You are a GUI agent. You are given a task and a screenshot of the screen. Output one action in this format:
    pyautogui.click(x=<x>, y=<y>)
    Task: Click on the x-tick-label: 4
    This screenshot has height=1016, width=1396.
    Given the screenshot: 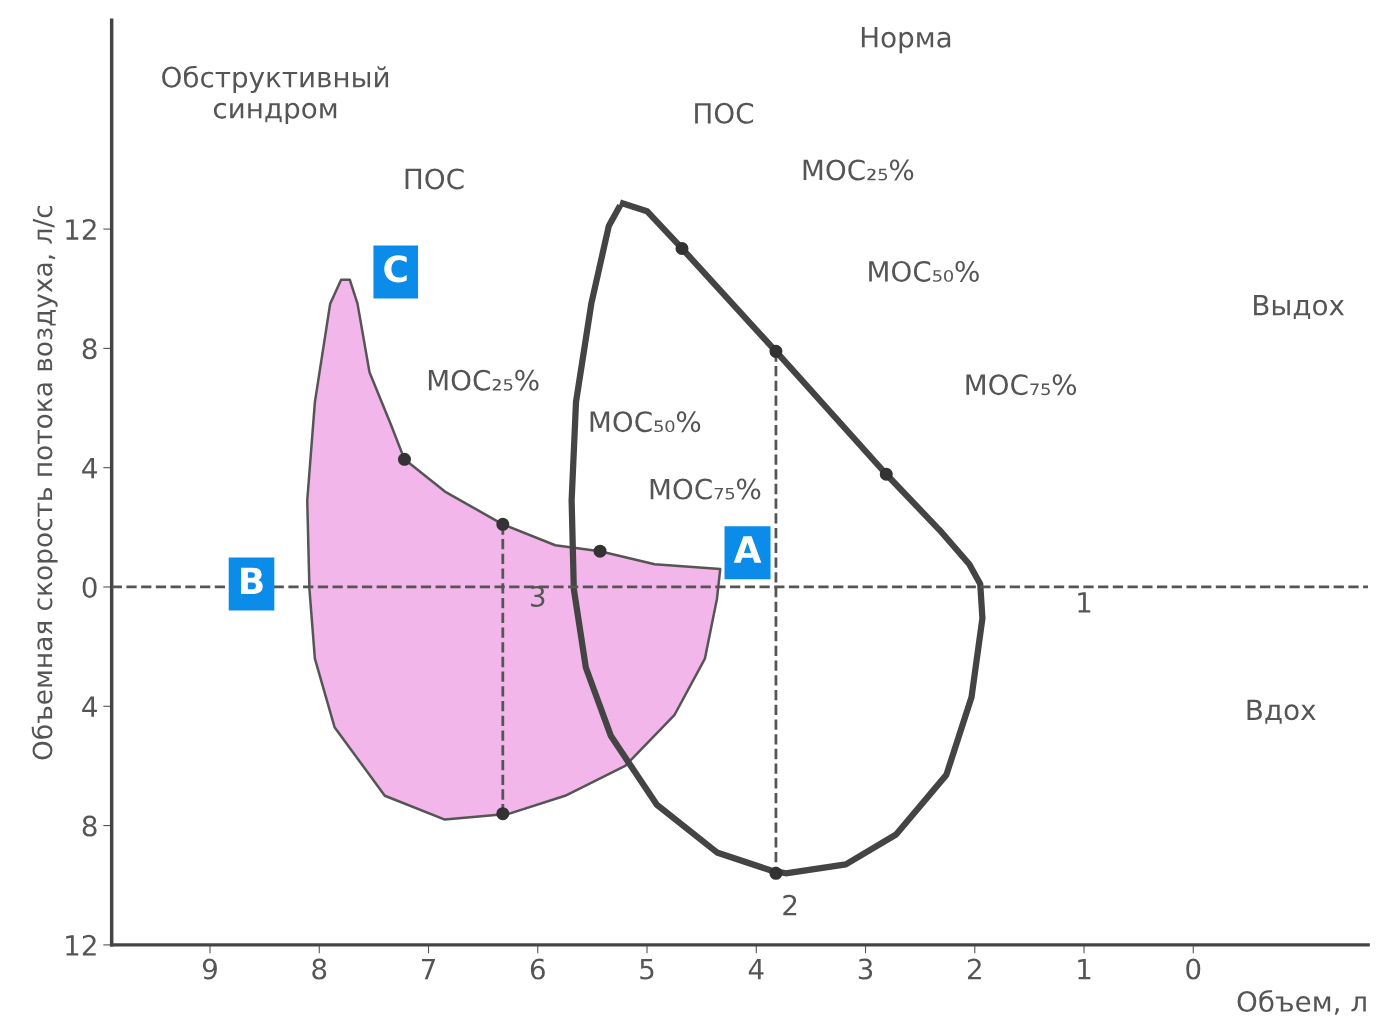 What is the action you would take?
    pyautogui.click(x=756, y=969)
    